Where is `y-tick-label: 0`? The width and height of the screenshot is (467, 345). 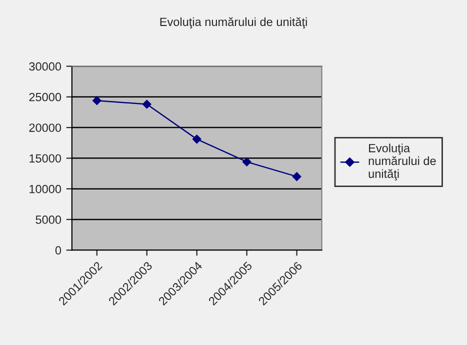
y-tick-label: 0 is located at coordinates (58, 250).